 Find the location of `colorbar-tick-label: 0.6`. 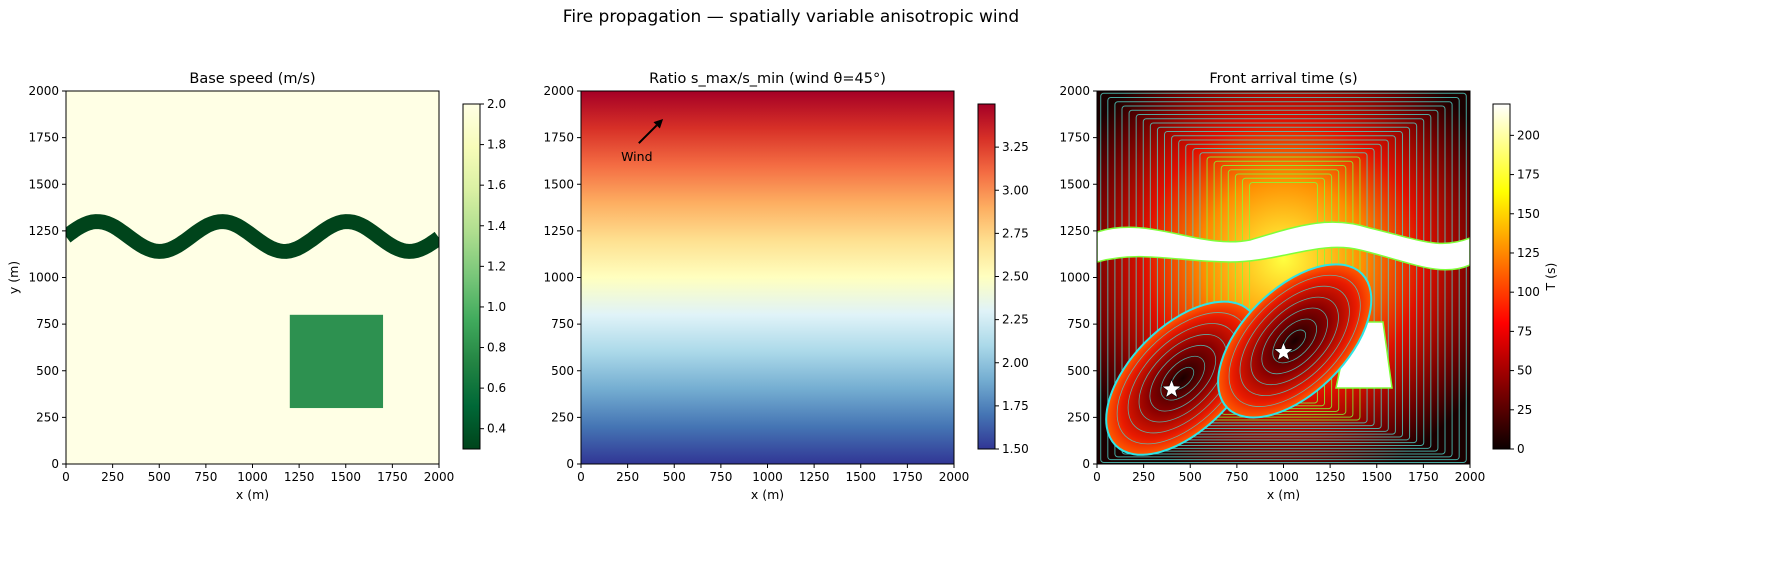

colorbar-tick-label: 0.6 is located at coordinates (496, 388).